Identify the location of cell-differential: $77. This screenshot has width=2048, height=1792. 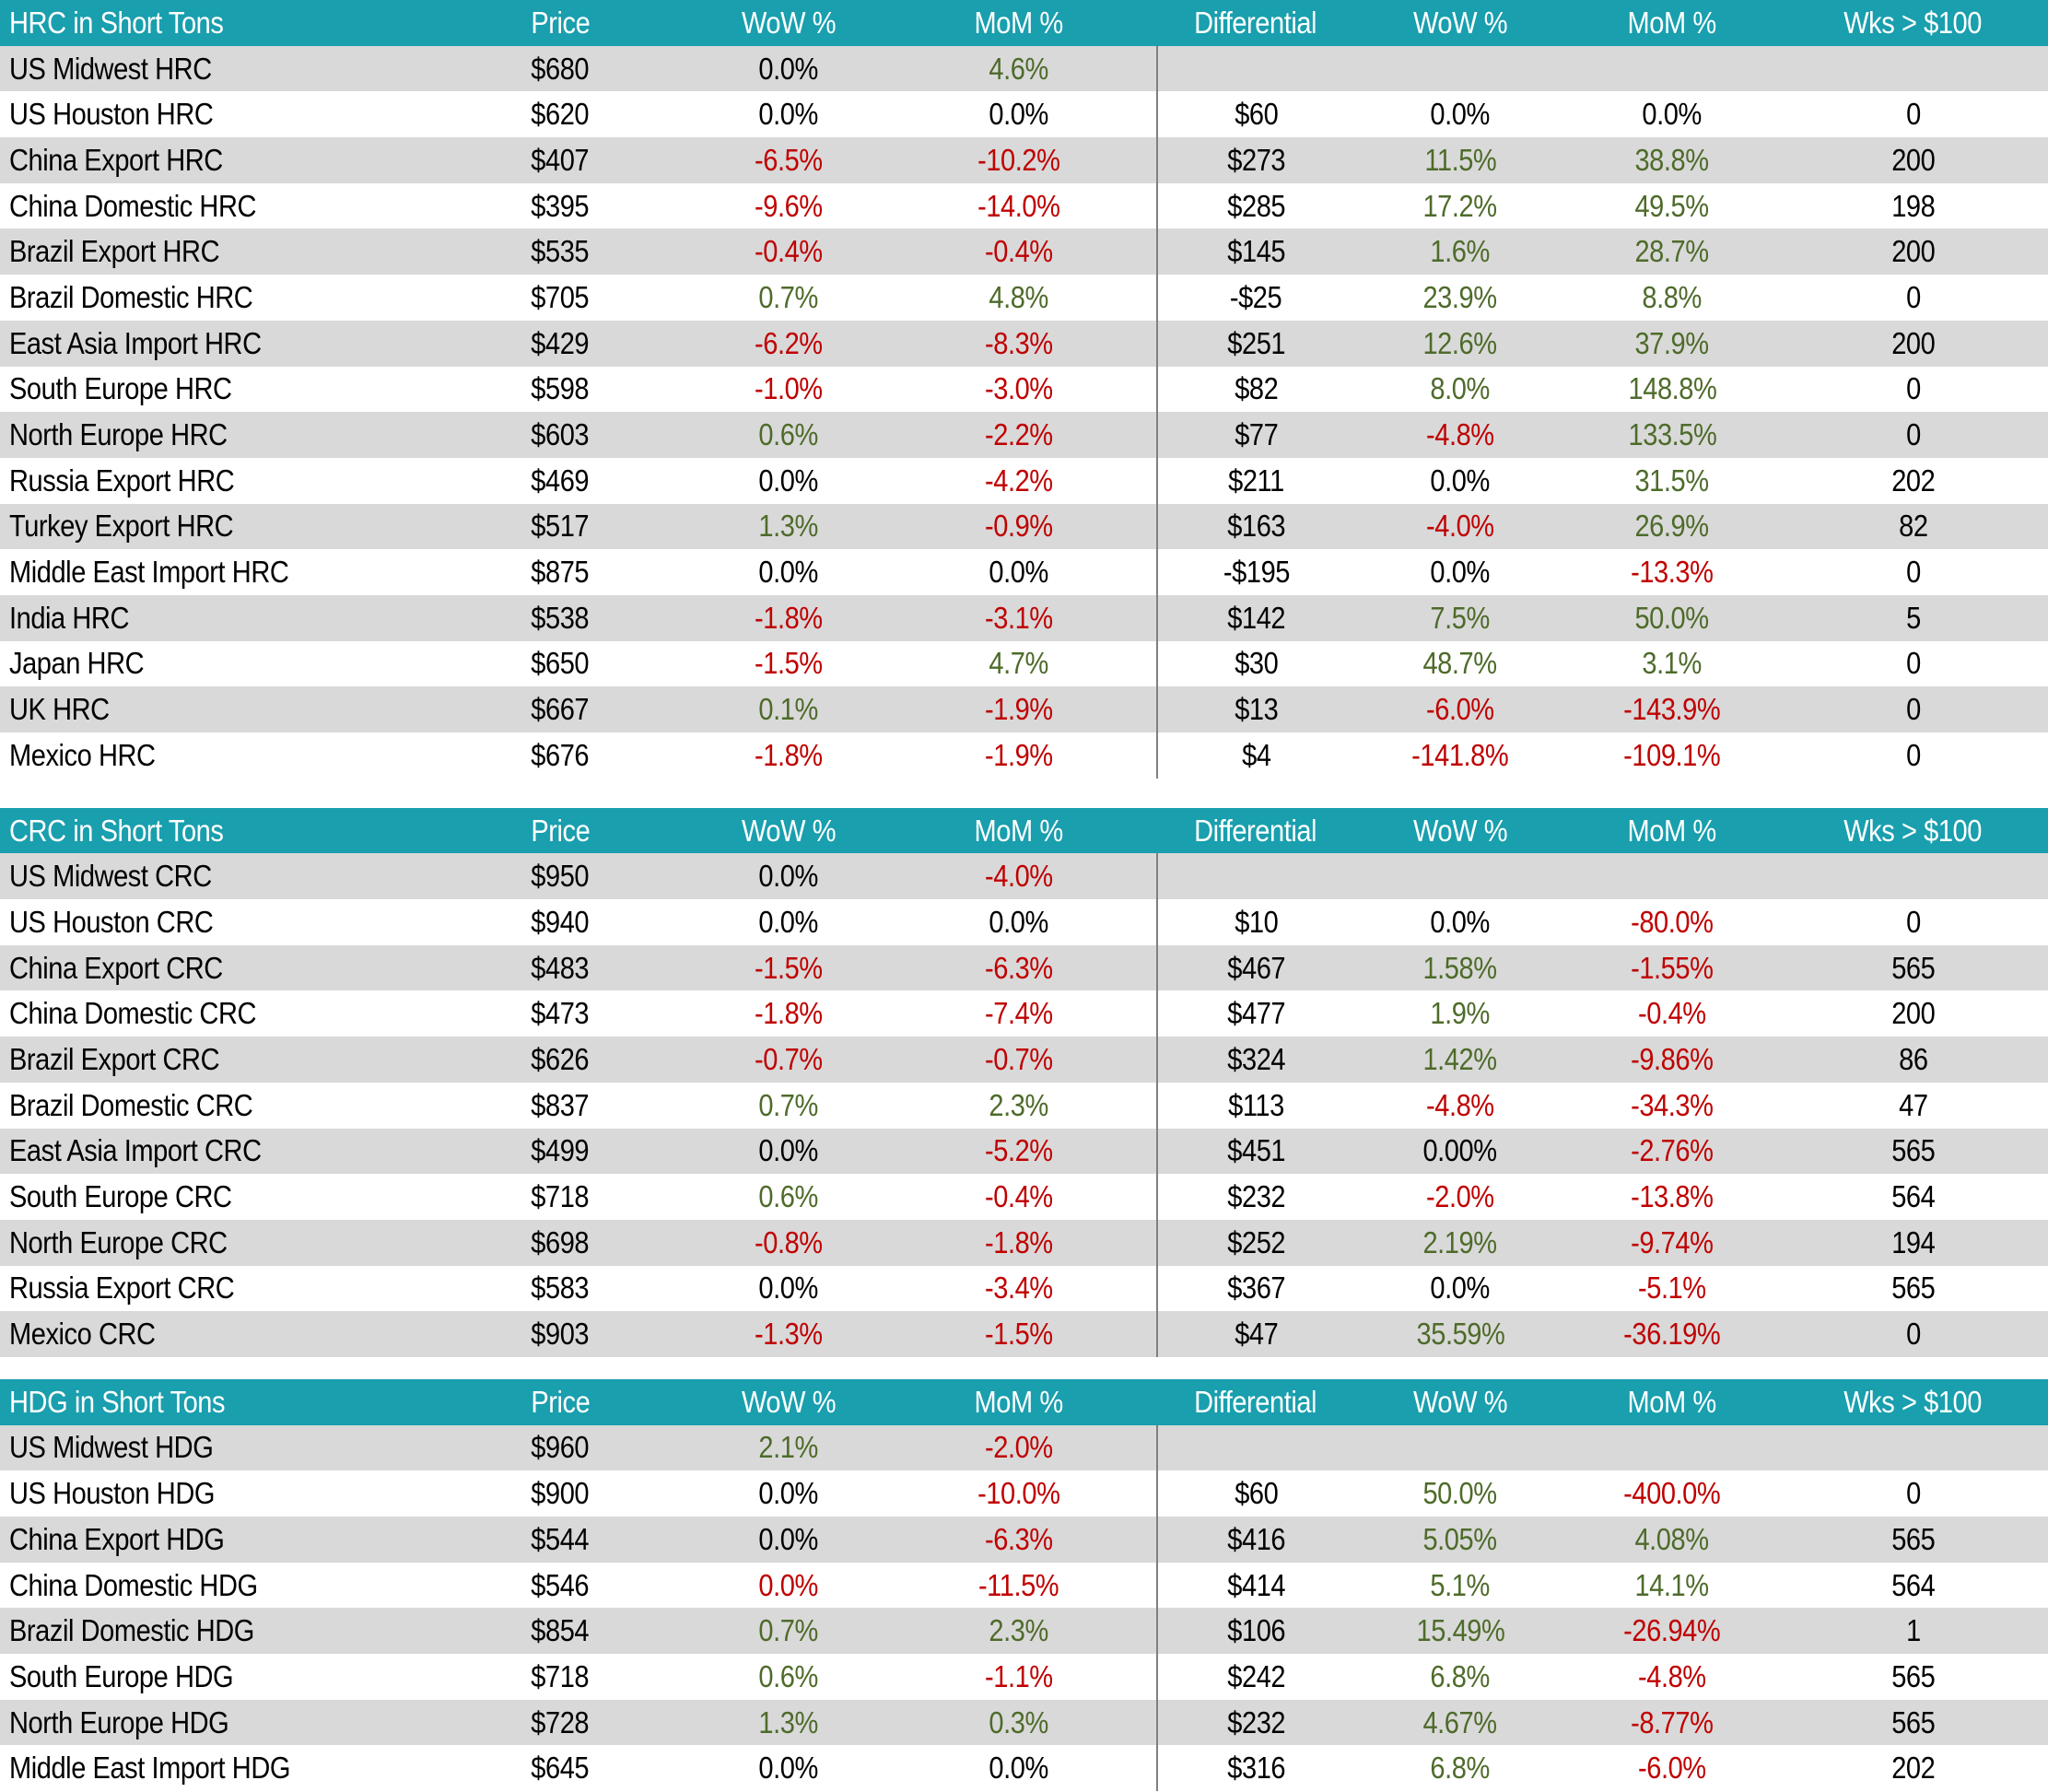
(1255, 435).